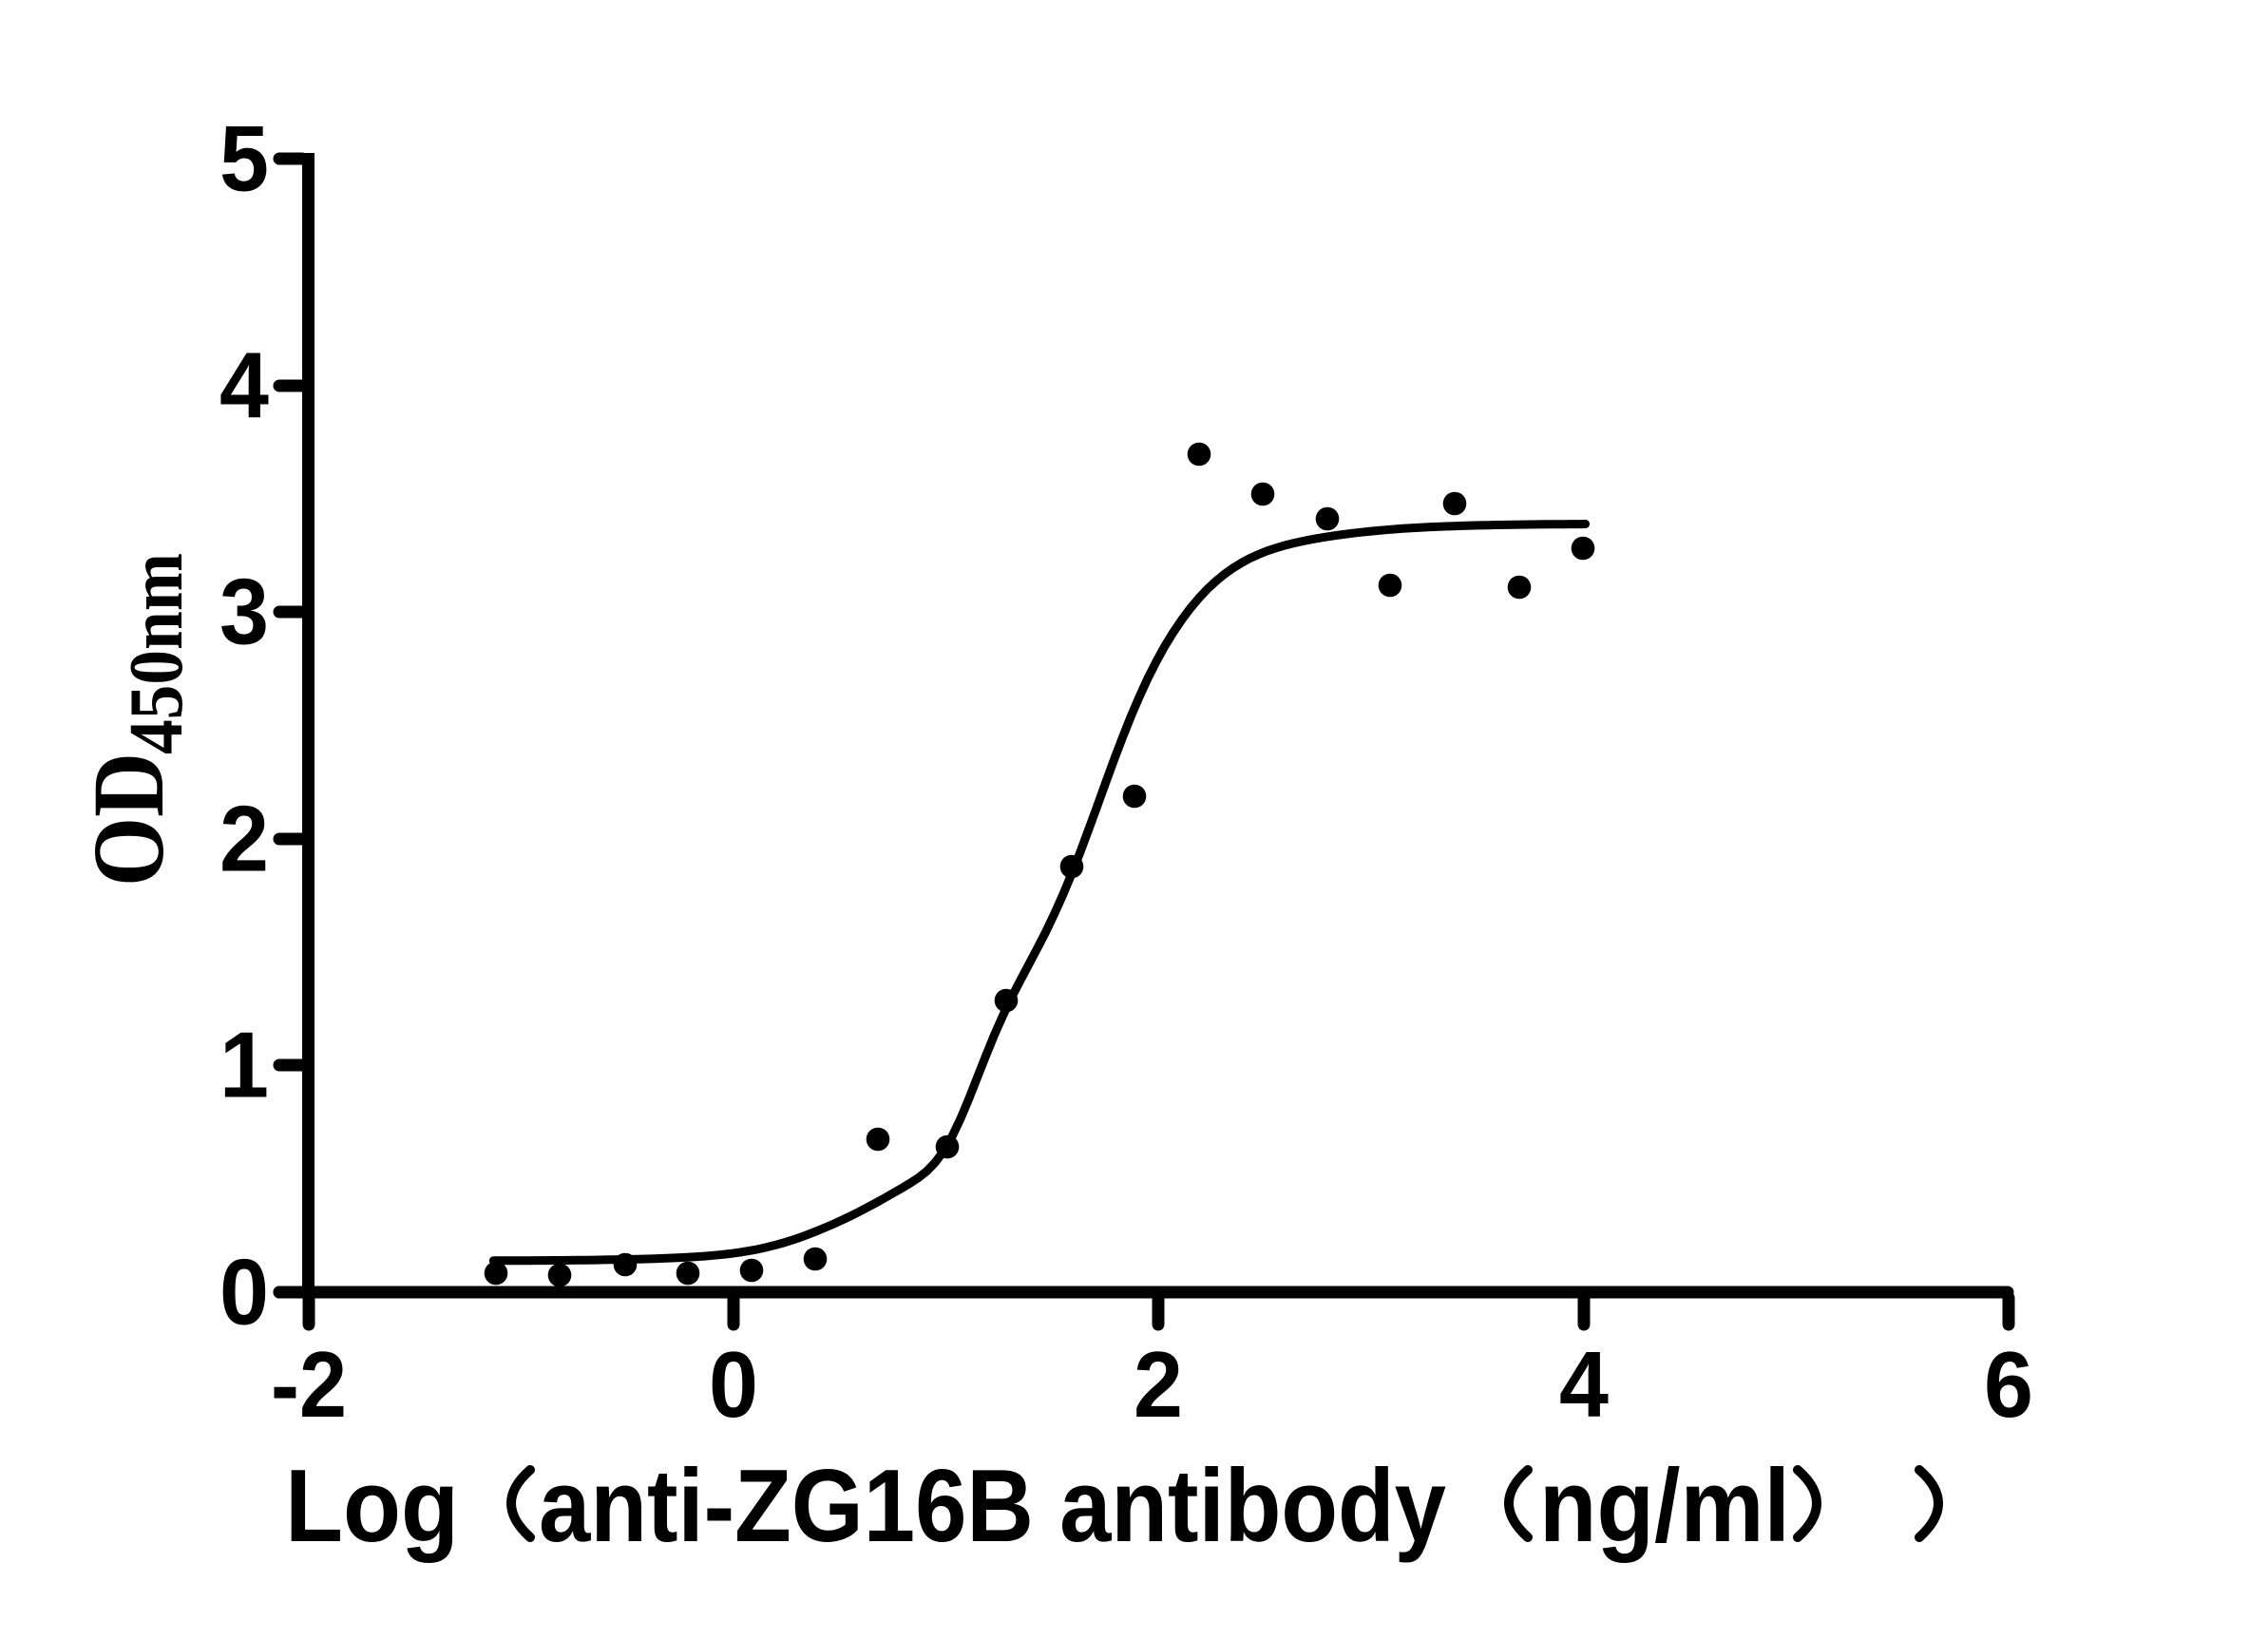 This screenshot has height=1639, width=2268. Describe the element at coordinates (309, 1384) in the screenshot. I see `svg-text: -2` at that location.